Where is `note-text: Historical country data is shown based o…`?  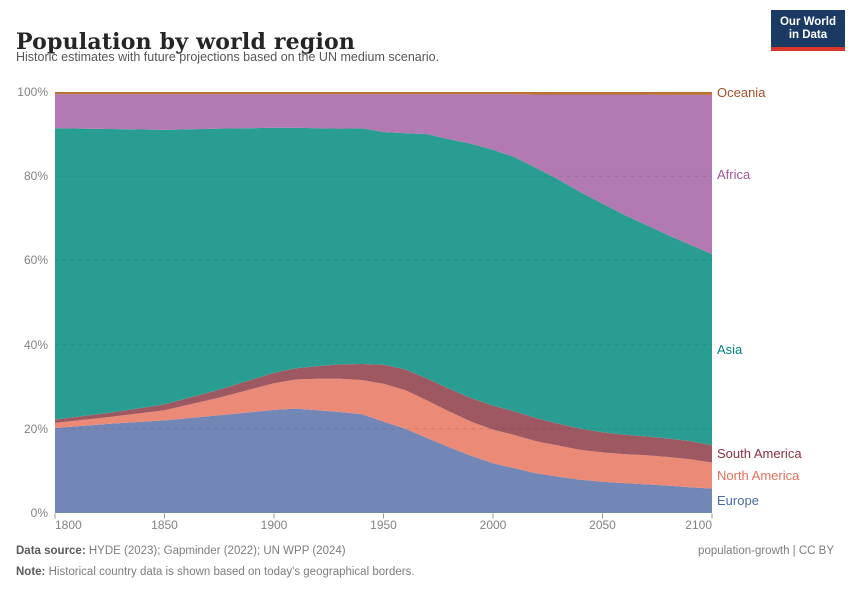 note-text: Historical country data is shown based o… is located at coordinates (230, 572).